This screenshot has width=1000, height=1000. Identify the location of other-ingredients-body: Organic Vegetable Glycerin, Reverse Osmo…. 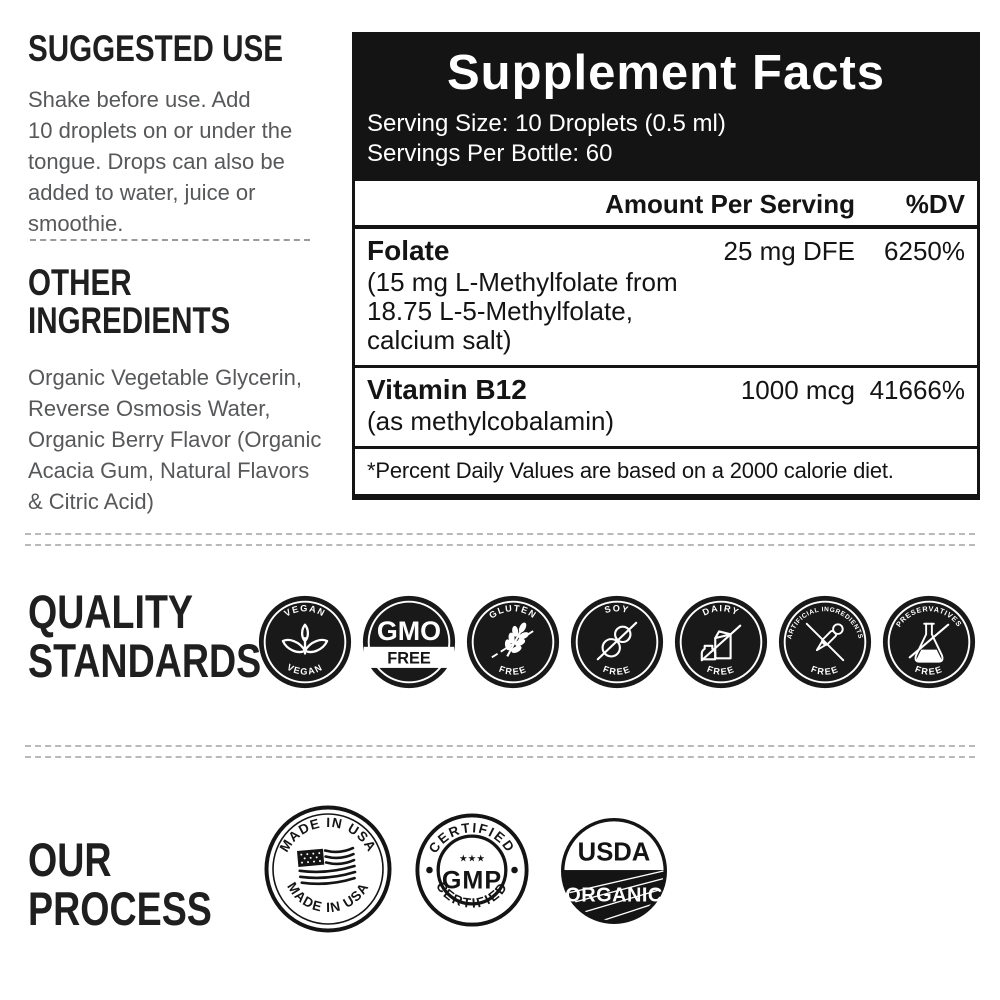
(175, 439).